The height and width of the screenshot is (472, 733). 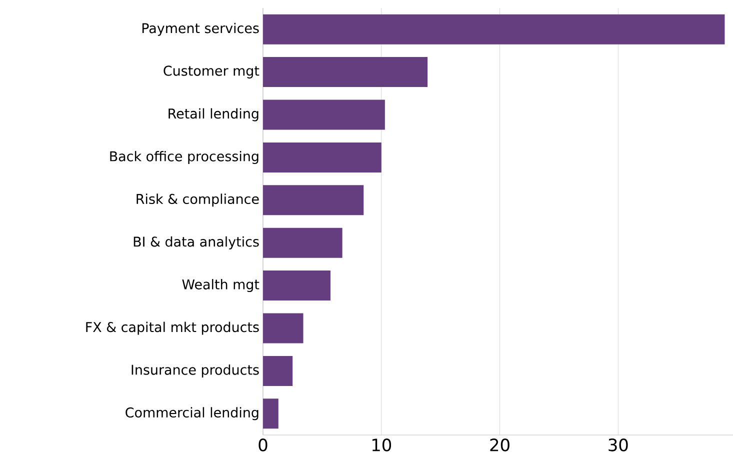 I want to click on x-tick-label: 20, so click(x=500, y=445).